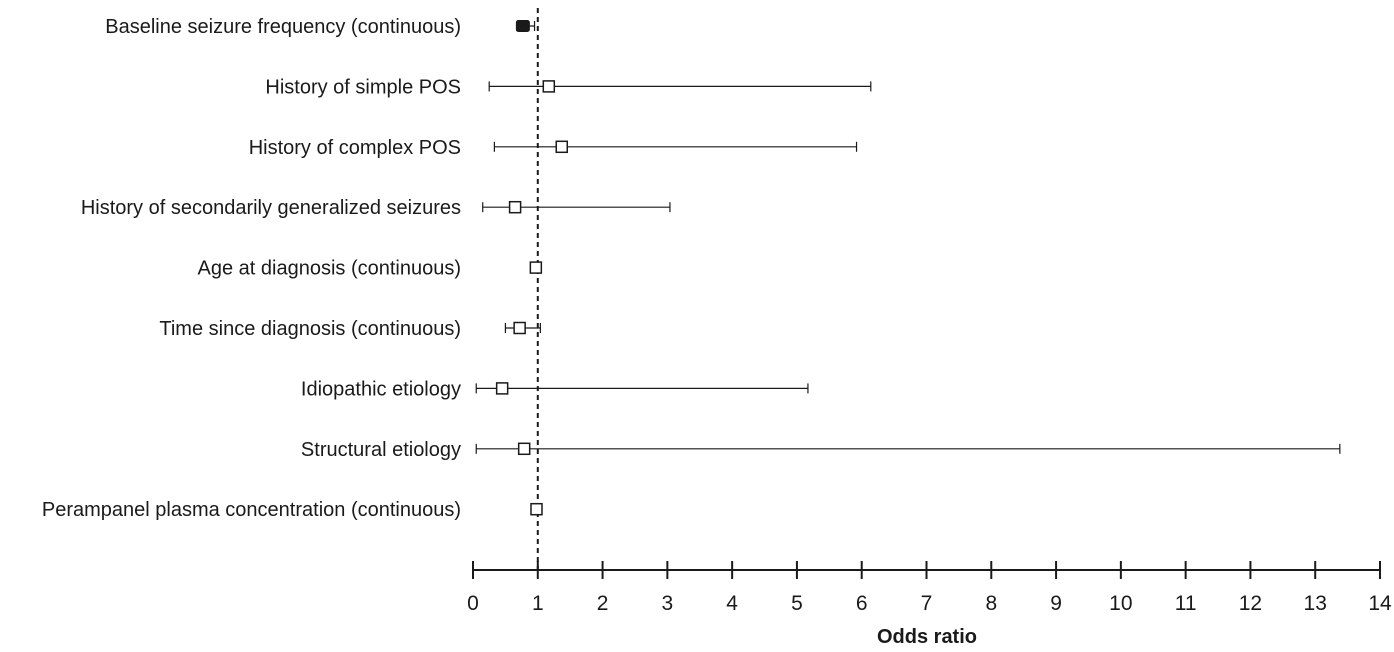  I want to click on x-tick-label: 13, so click(1315, 603).